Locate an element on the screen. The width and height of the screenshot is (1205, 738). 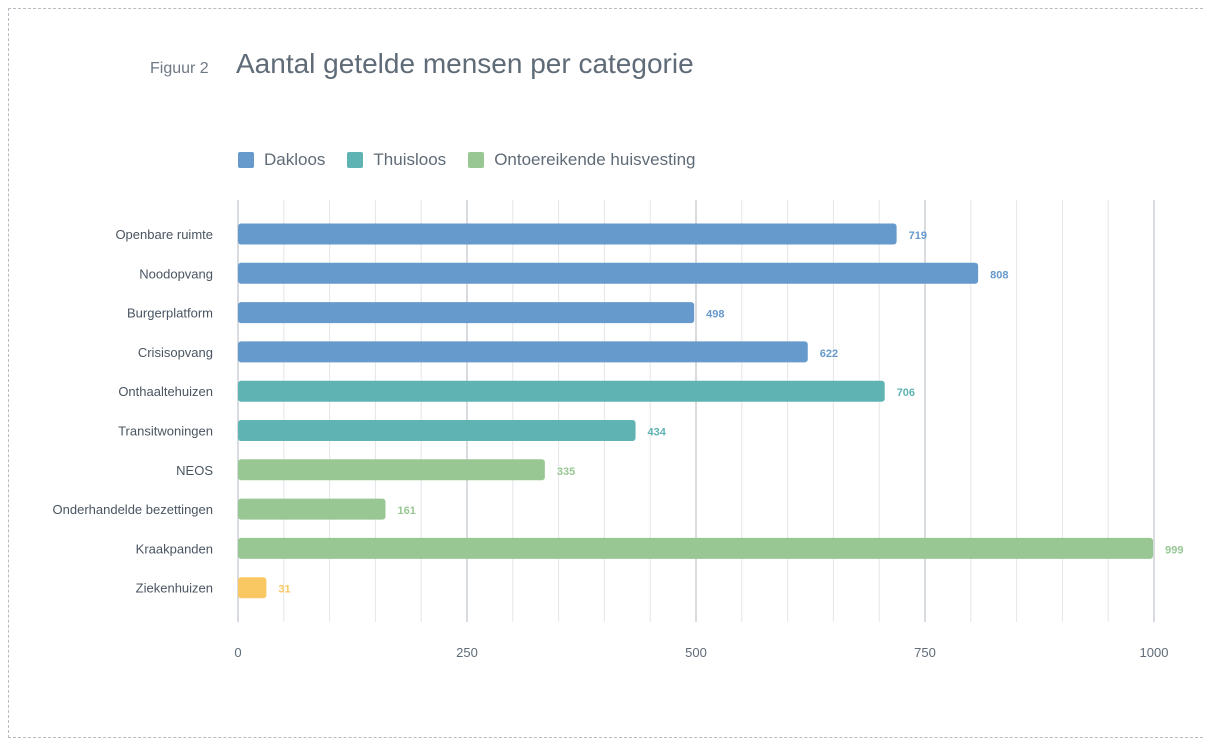
y-category-label: Transitwoningen is located at coordinates (165, 431).